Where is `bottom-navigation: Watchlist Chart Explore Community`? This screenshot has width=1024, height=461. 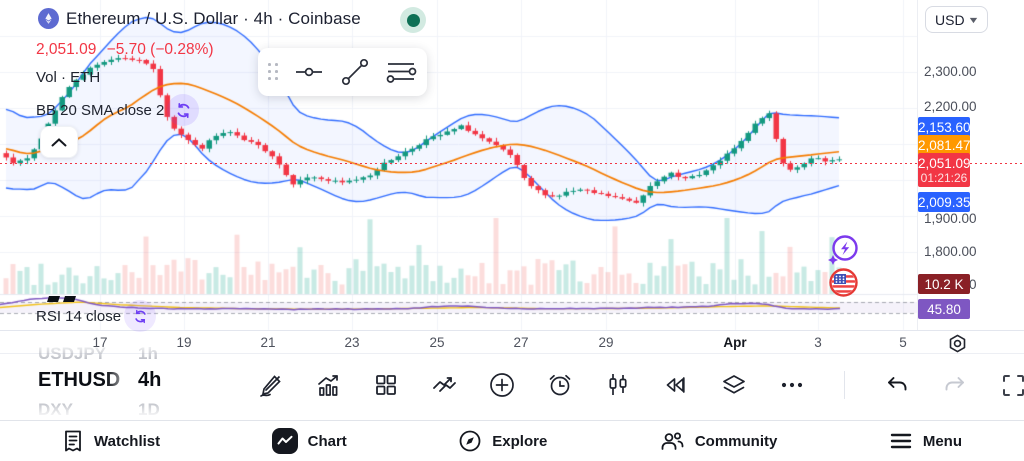
bottom-navigation: Watchlist Chart Explore Community is located at coordinates (512, 440).